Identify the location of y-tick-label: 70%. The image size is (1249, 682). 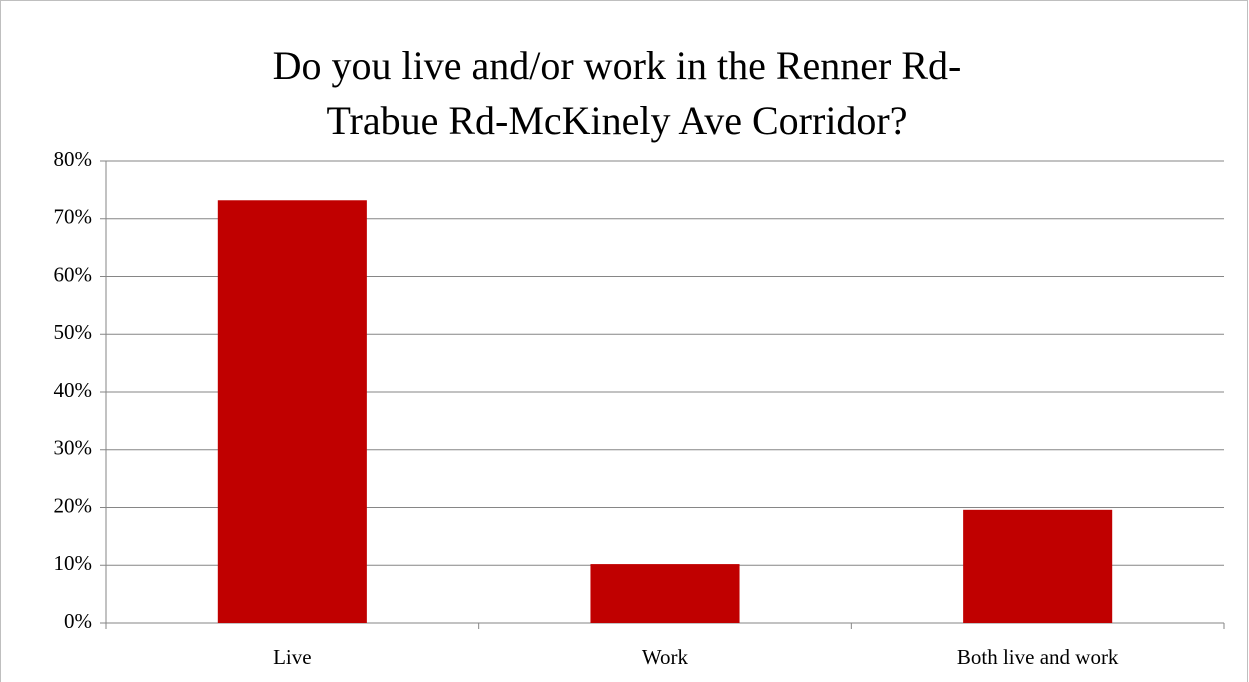
(73, 217).